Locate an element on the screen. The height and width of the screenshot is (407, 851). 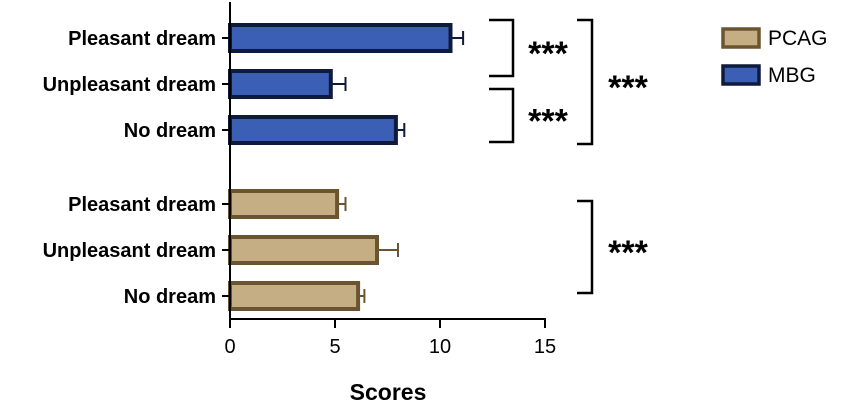
legend-label-pcag: PCAG is located at coordinates (798, 38).